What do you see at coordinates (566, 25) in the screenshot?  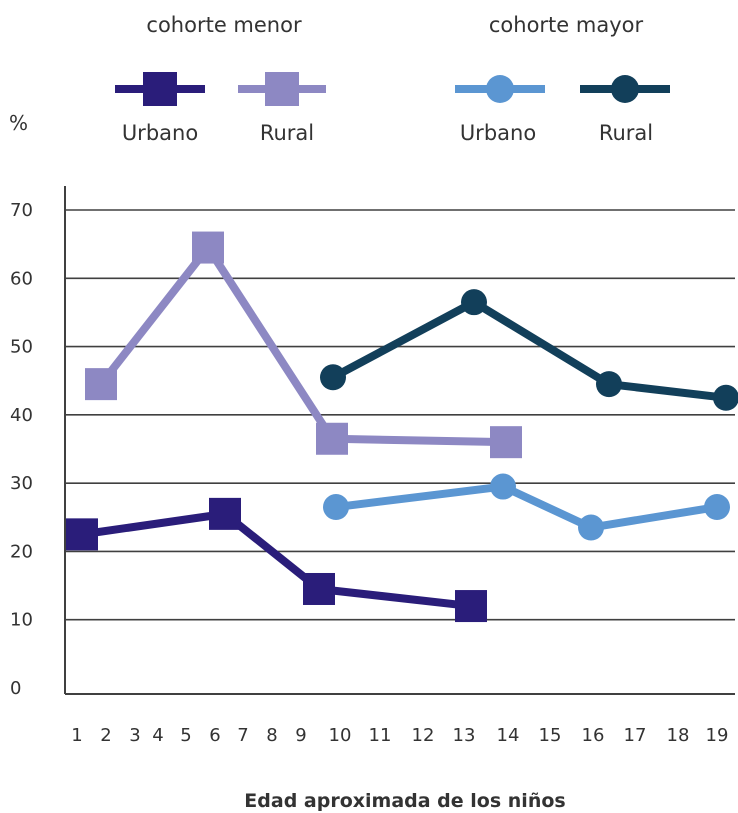 I see `legend-group-title-mayor: cohorte mayor` at bounding box center [566, 25].